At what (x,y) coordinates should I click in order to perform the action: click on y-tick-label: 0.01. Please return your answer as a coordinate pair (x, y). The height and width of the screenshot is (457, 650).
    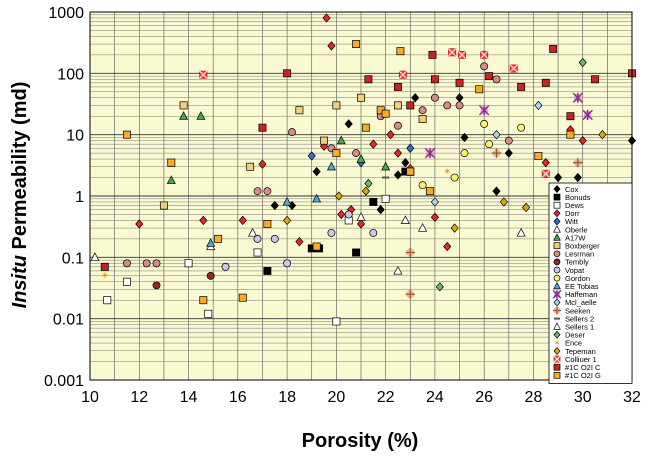
    Looking at the image, I should click on (68, 320).